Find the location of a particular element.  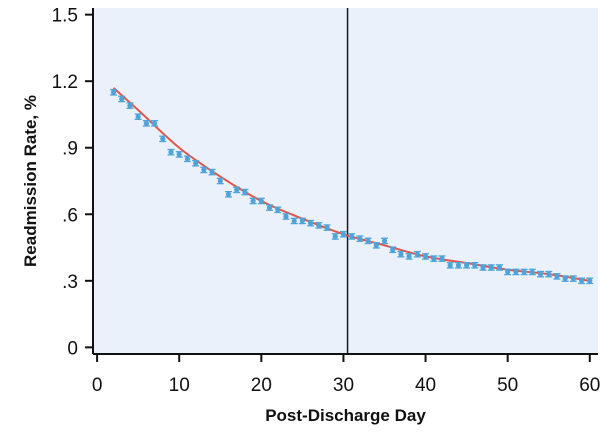

y-tick-label: .9 is located at coordinates (70, 149).